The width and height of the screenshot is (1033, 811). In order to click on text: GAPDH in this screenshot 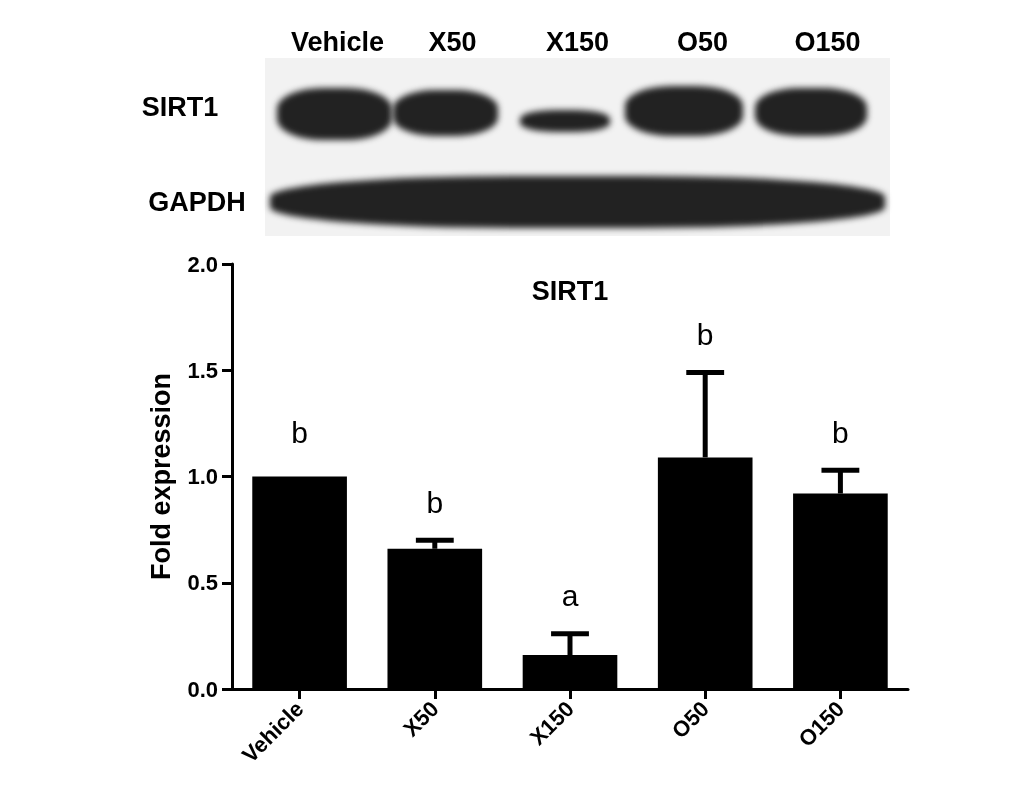, I will do `click(197, 202)`.